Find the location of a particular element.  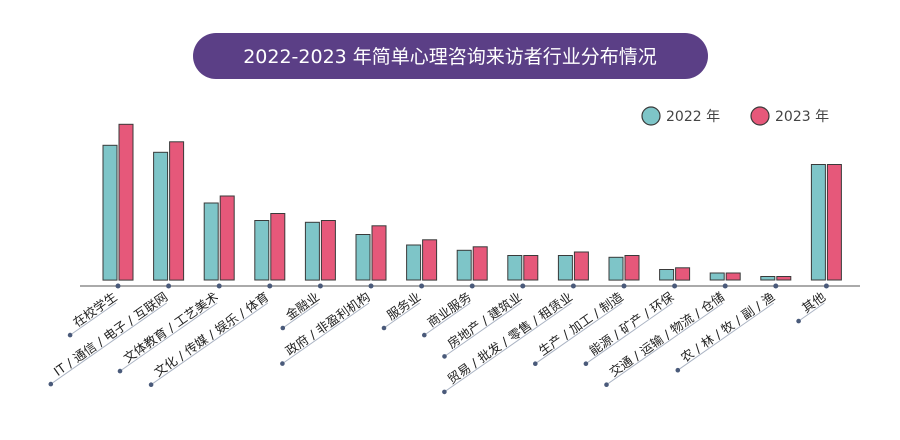

chart-title: 2022-2023 年简单心理咨询来访者行业分布情况 is located at coordinates (450, 57).